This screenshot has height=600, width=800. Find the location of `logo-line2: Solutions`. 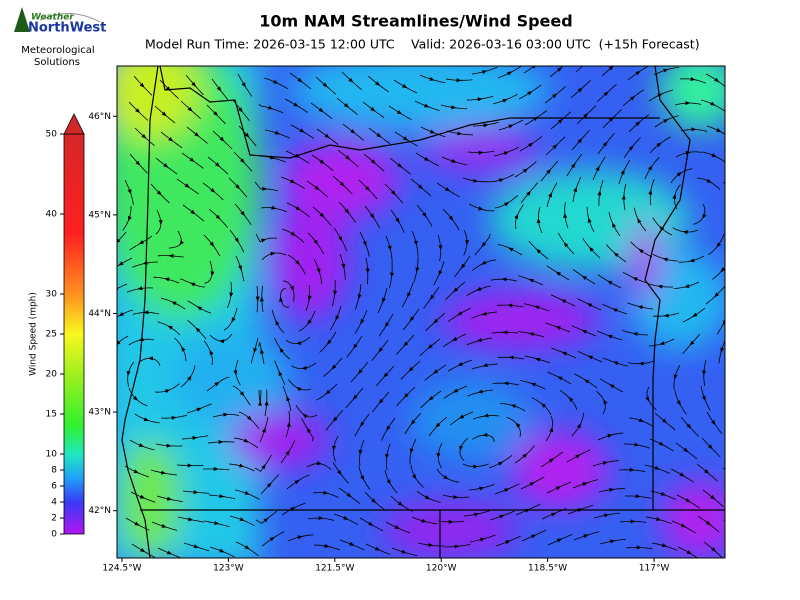

logo-line2: Solutions is located at coordinates (57, 62).